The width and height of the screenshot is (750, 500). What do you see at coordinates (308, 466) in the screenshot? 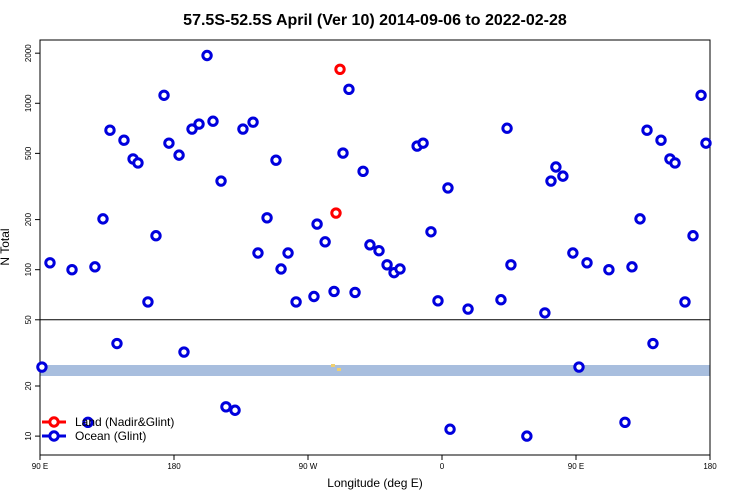
I see `x-tick-label: 90 W` at bounding box center [308, 466].